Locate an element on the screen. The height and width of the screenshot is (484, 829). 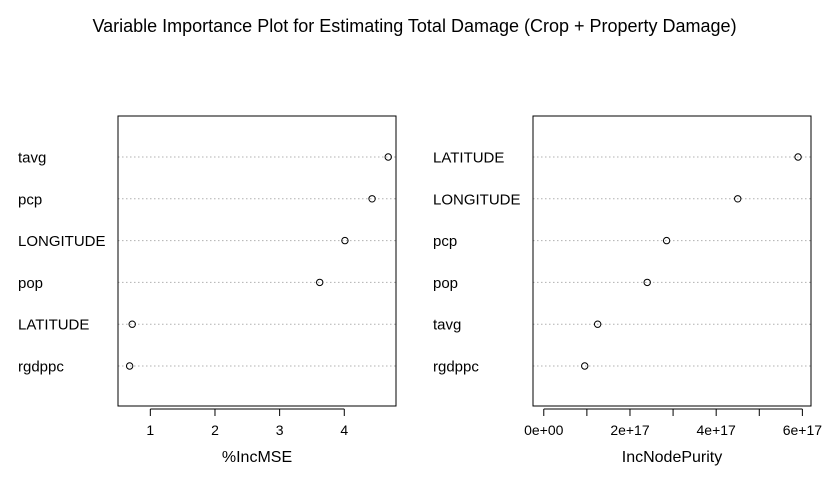
x-tick-label: 2 is located at coordinates (215, 430).